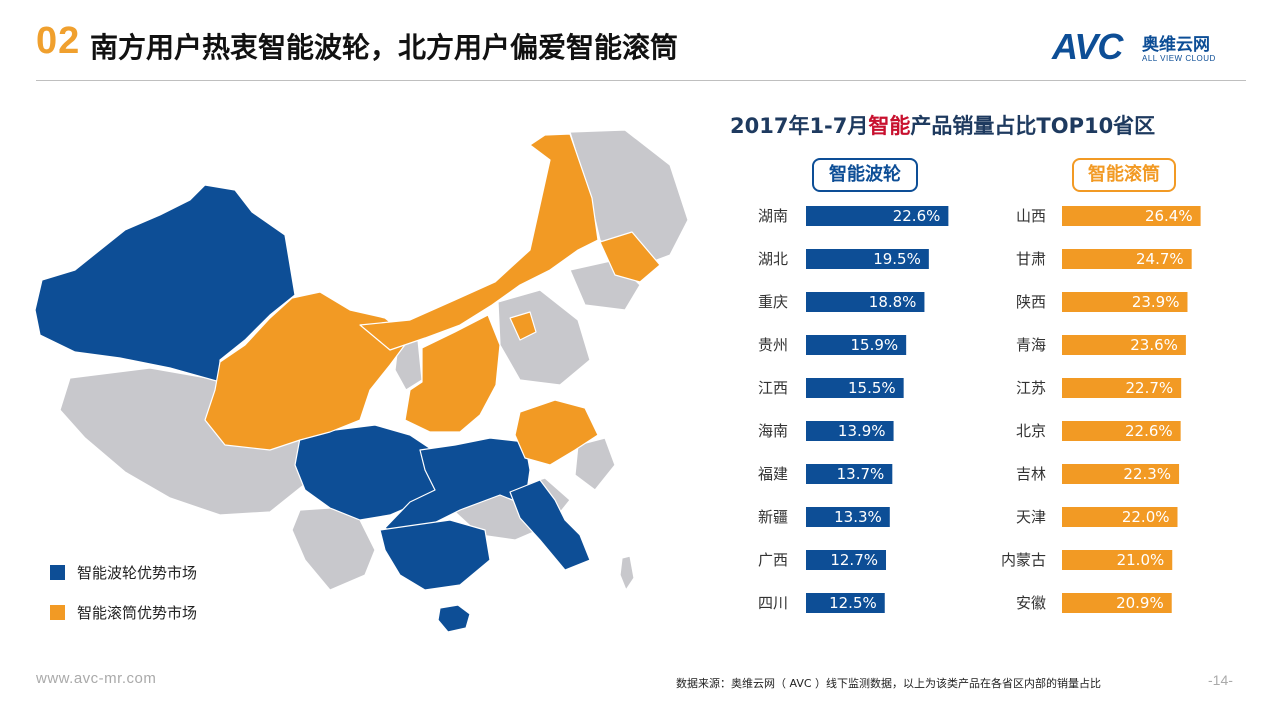 The width and height of the screenshot is (1280, 720). I want to click on chart-title-prefix: 2017年1-7月, so click(799, 126).